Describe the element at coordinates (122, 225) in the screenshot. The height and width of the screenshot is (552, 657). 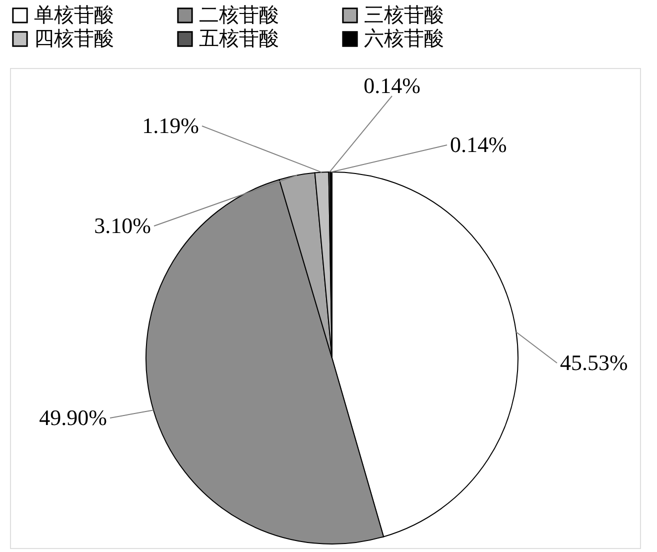
I see `data-label: 3.10%` at that location.